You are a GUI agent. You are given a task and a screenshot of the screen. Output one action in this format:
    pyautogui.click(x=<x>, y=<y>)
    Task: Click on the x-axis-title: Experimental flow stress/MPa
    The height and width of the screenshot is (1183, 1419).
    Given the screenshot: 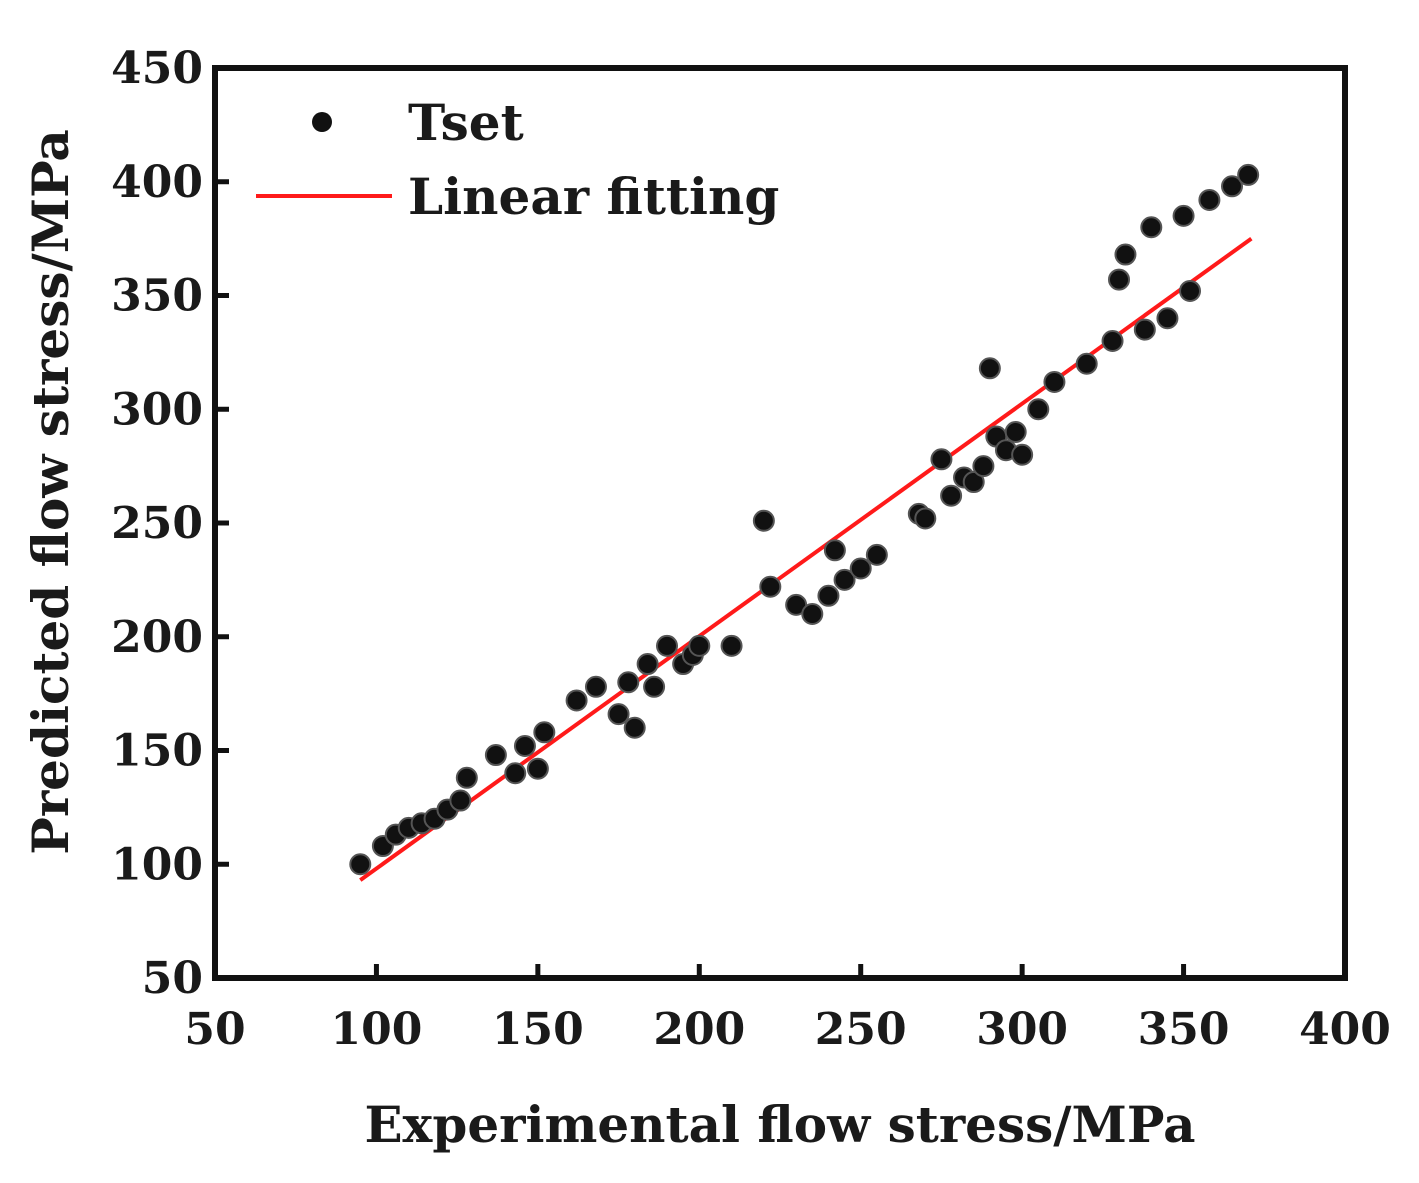 What is the action you would take?
    pyautogui.click(x=779, y=1124)
    